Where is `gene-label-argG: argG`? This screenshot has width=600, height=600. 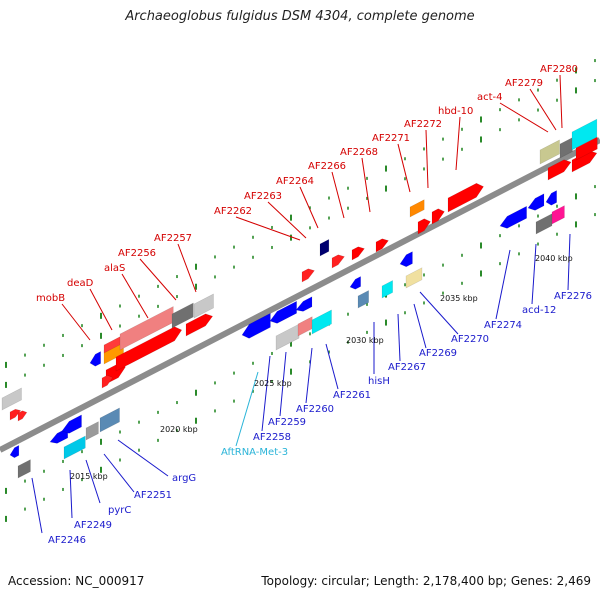
gene-label-argG: argG is located at coordinates (184, 478).